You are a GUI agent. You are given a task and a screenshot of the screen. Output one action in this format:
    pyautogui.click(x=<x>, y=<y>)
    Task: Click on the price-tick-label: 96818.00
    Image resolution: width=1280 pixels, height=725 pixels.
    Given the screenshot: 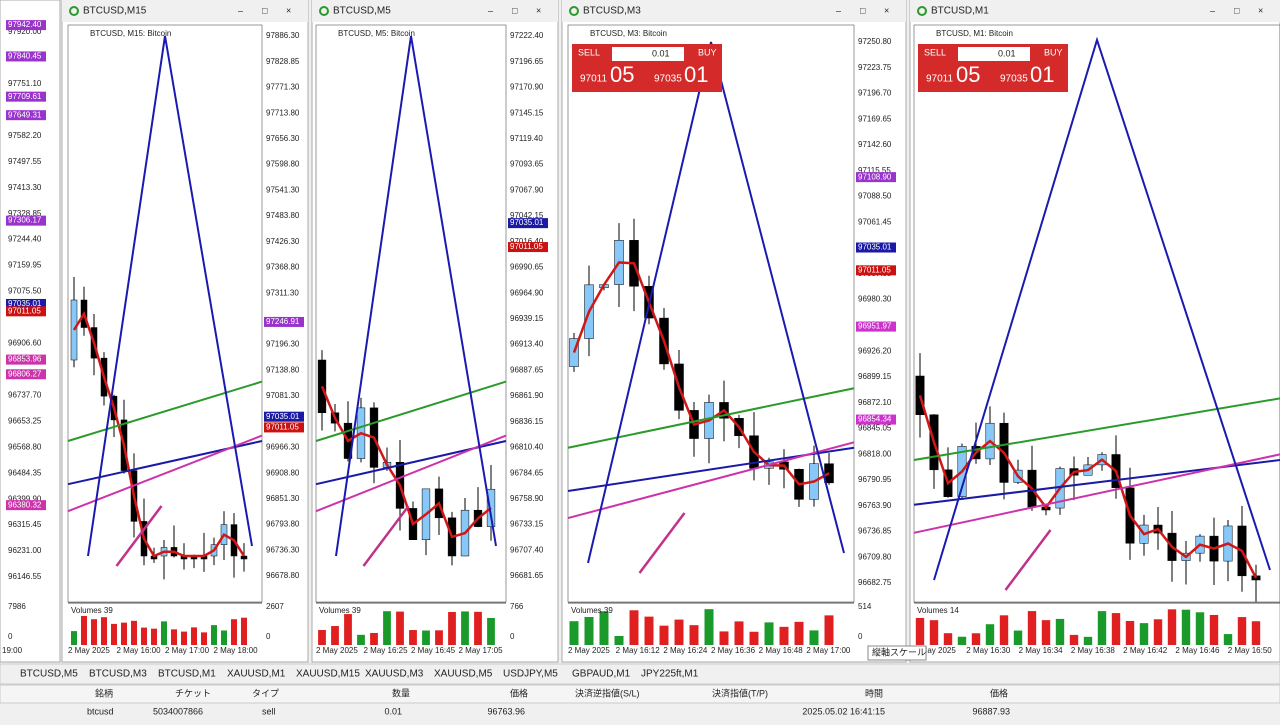 What is the action you would take?
    pyautogui.click(x=875, y=453)
    